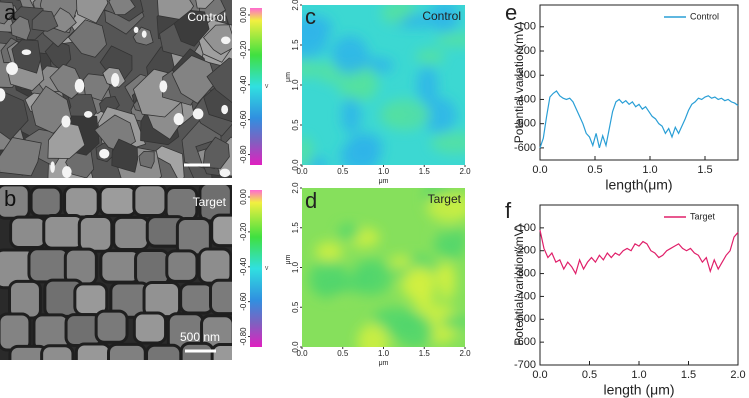  What do you see at coordinates (703, 216) in the screenshot?
I see `legend-label: Target` at bounding box center [703, 216].